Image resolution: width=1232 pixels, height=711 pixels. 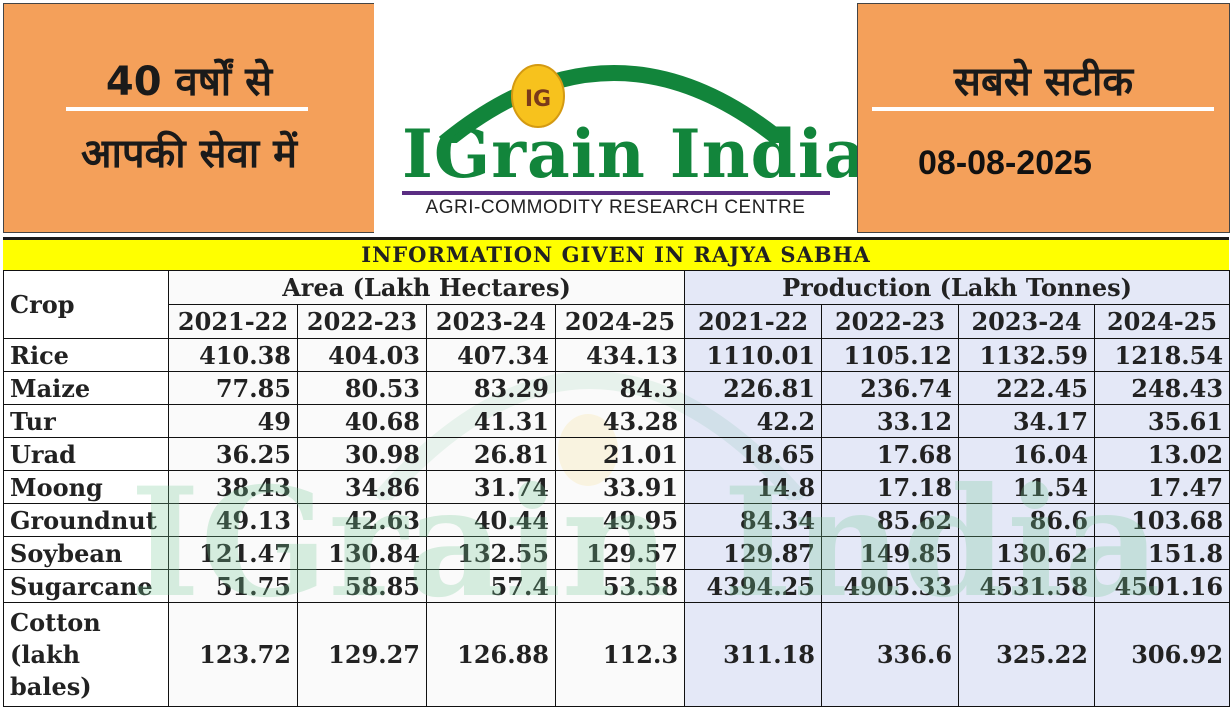 What do you see at coordinates (362, 520) in the screenshot?
I see `area-value: 42.63` at bounding box center [362, 520].